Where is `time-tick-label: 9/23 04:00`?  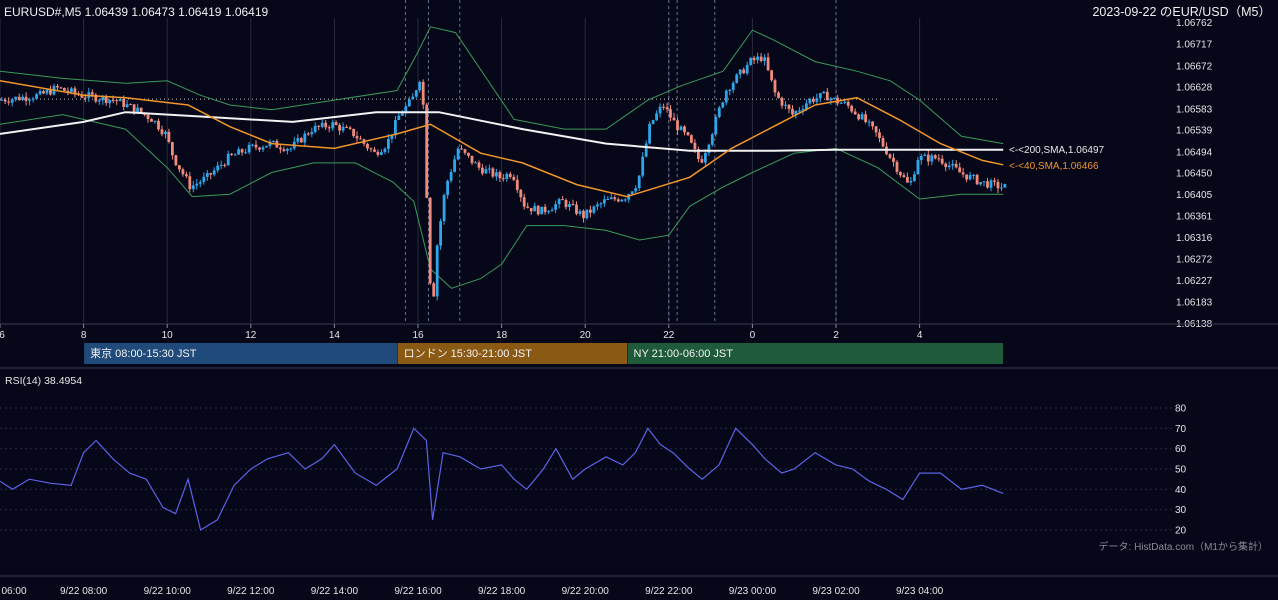 time-tick-label: 9/23 04:00 is located at coordinates (920, 591).